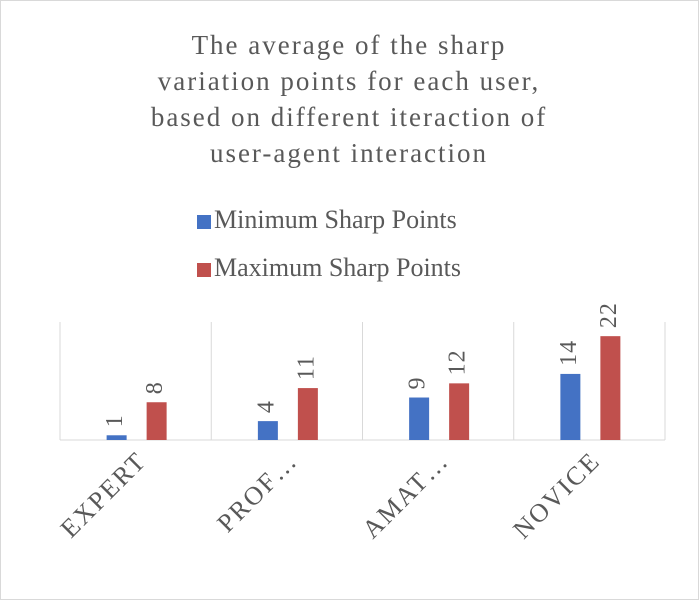  Describe the element at coordinates (115, 420) in the screenshot. I see `data-label: 1` at that location.